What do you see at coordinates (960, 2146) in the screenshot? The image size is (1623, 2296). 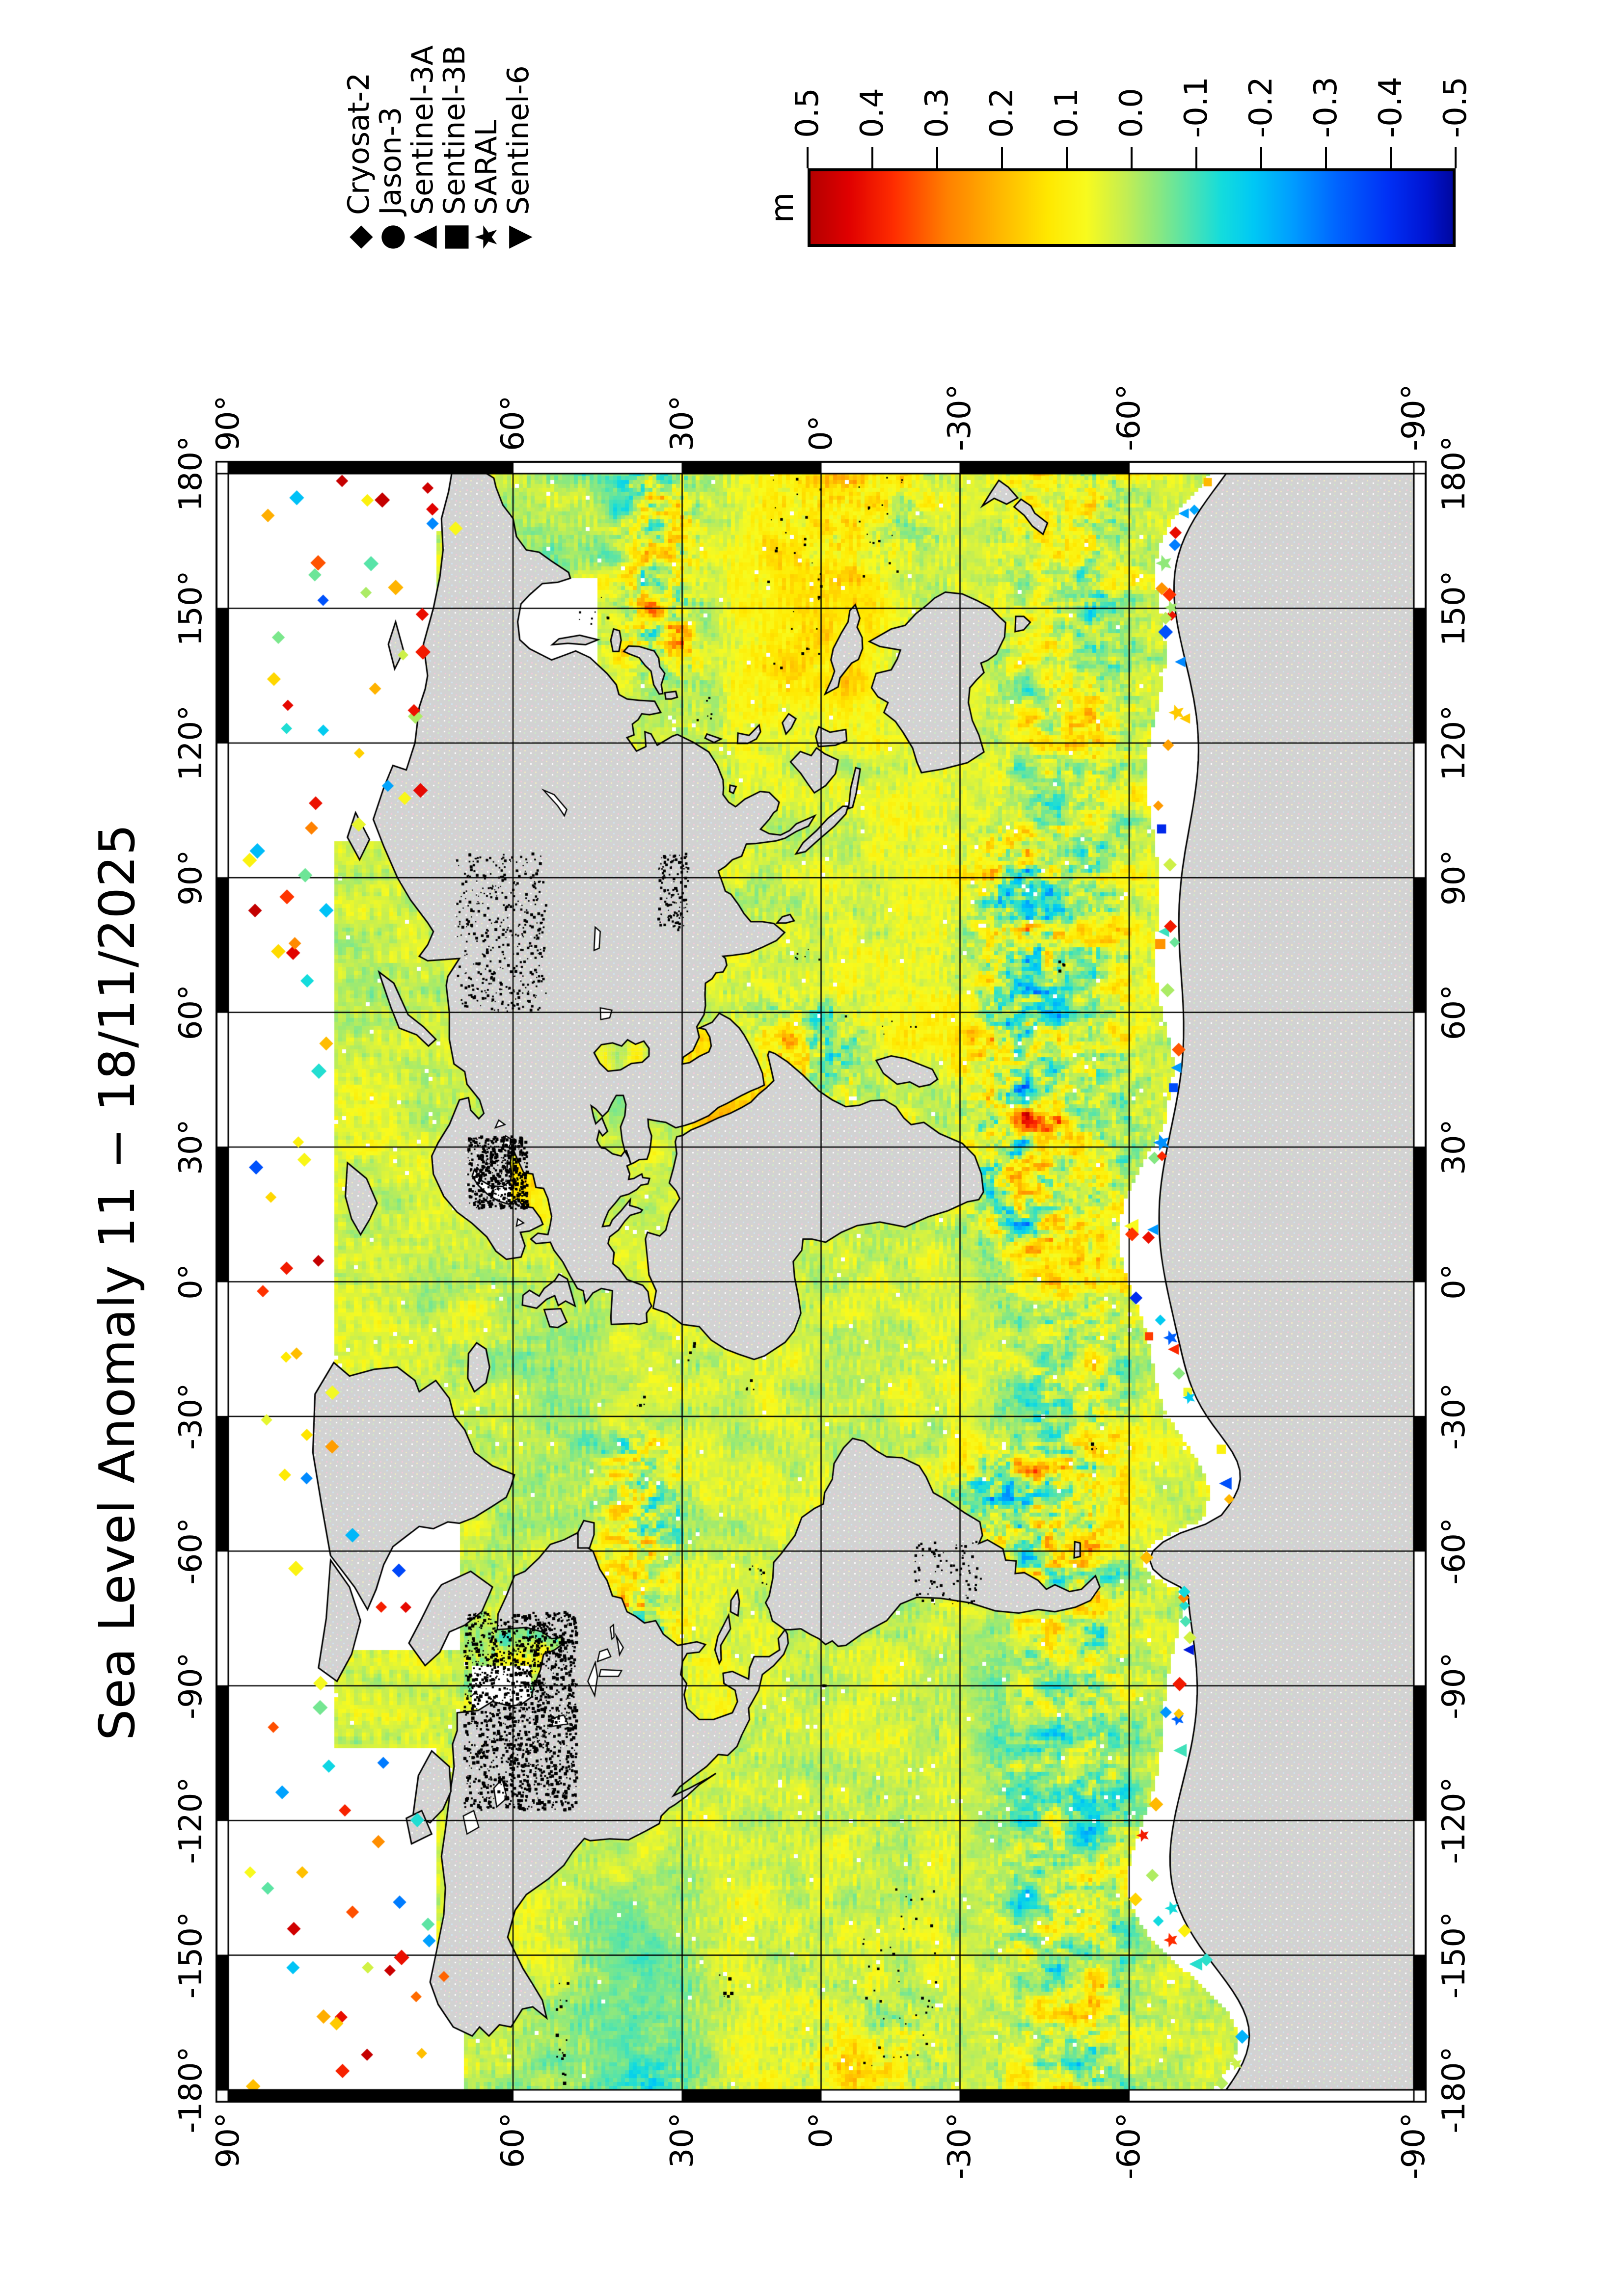 I see `lat-label-left--30: -30°` at bounding box center [960, 2146].